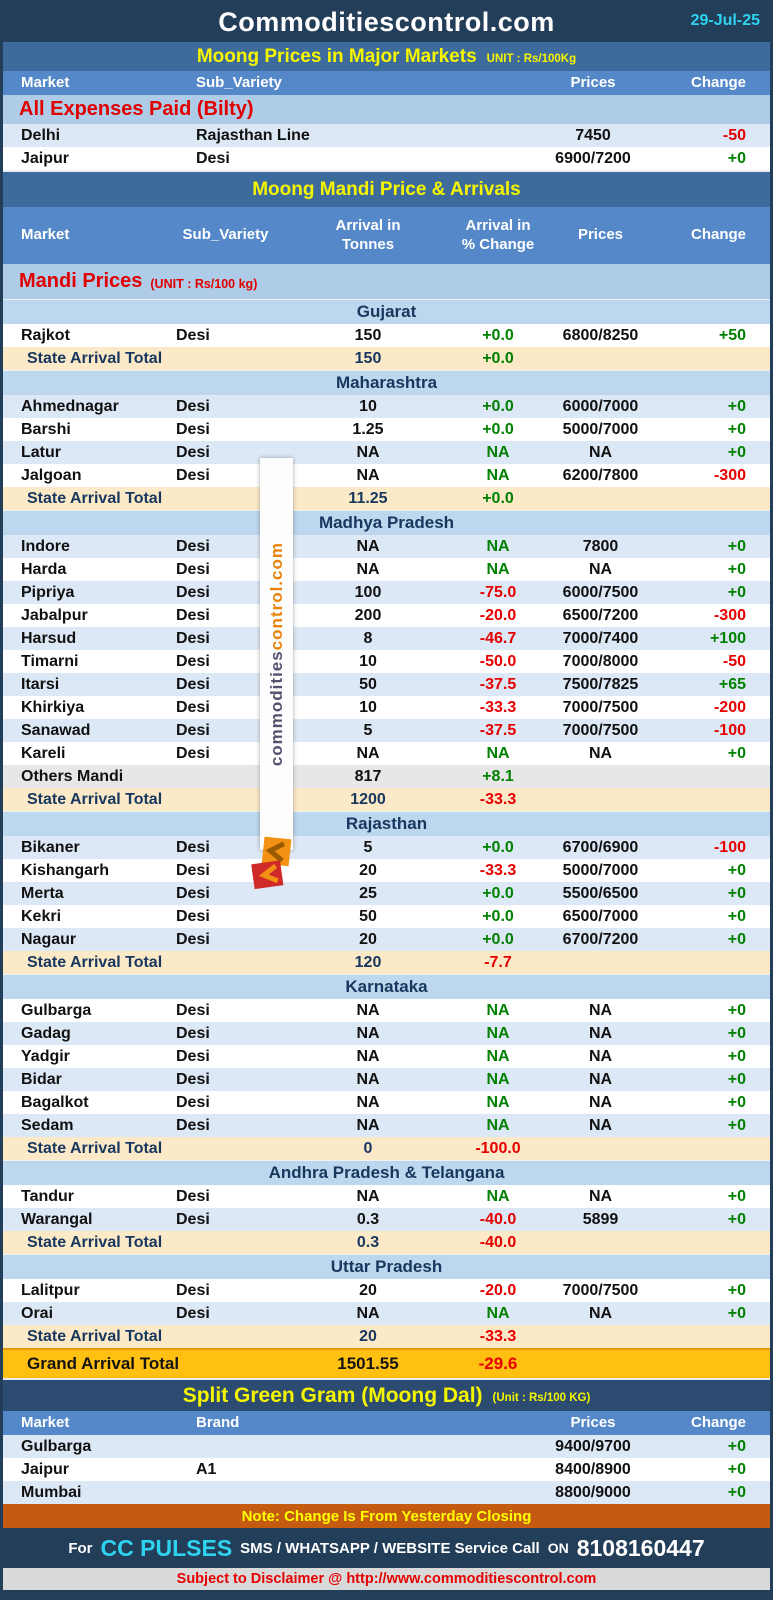 This screenshot has width=773, height=1600. I want to click on column-header-prices: Prices, so click(593, 1422).